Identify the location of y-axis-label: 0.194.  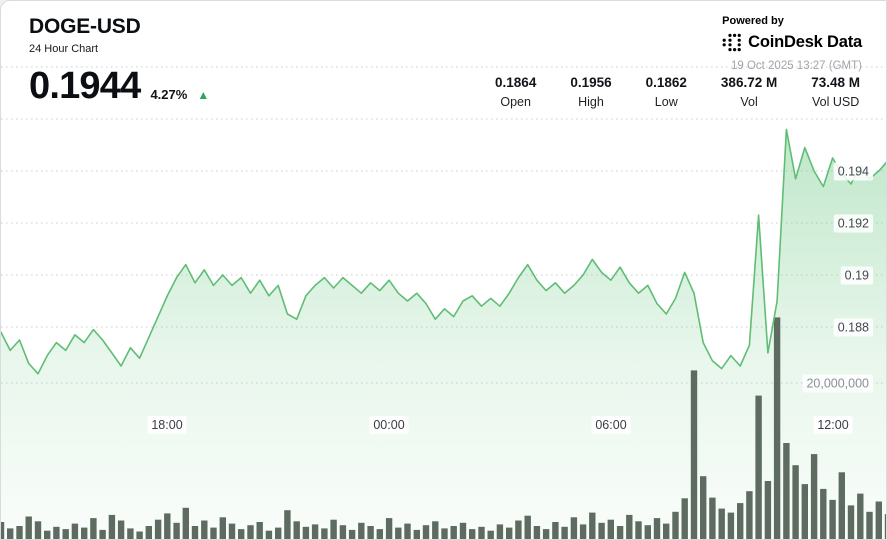
(853, 172).